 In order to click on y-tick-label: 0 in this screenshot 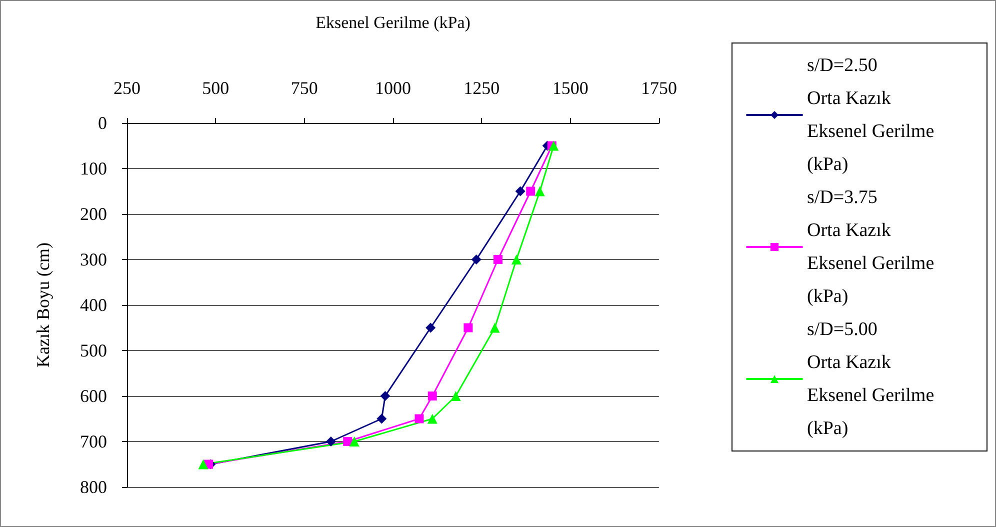, I will do `click(102, 123)`.